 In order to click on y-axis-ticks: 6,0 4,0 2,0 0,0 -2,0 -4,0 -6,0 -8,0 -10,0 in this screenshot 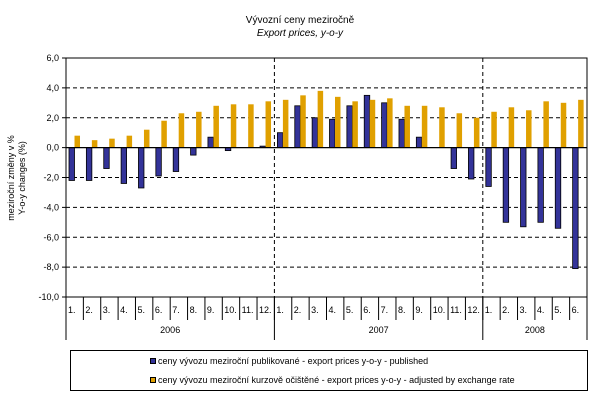, I will do `click(52, 177)`.